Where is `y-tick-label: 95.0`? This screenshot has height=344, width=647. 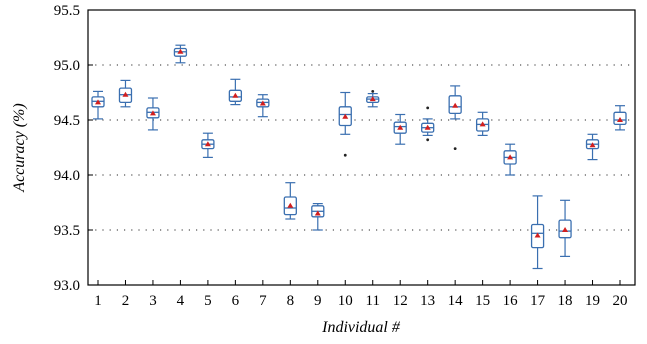
y-tick-label: 95.0 is located at coordinates (67, 66).